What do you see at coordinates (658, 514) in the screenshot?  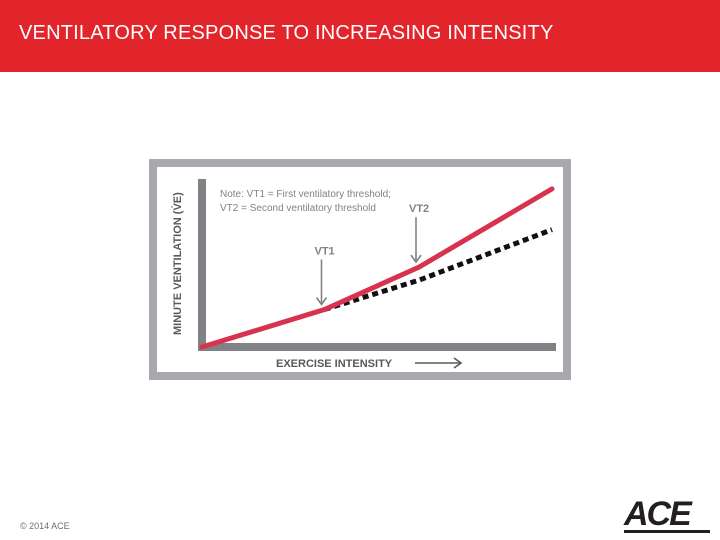 I see `ace-logo-wordmark: ACE` at bounding box center [658, 514].